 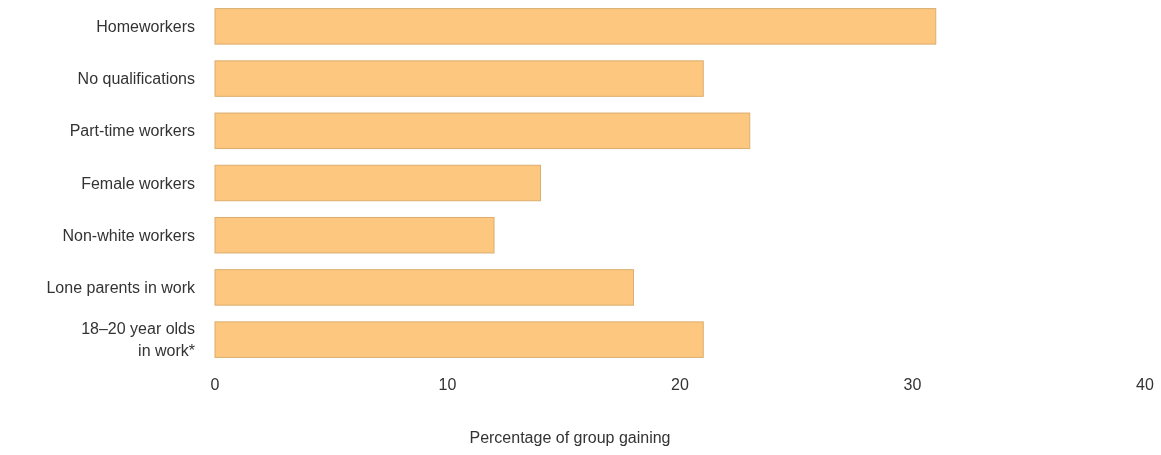 I want to click on y-tick-label: Non-white workers, so click(x=128, y=235).